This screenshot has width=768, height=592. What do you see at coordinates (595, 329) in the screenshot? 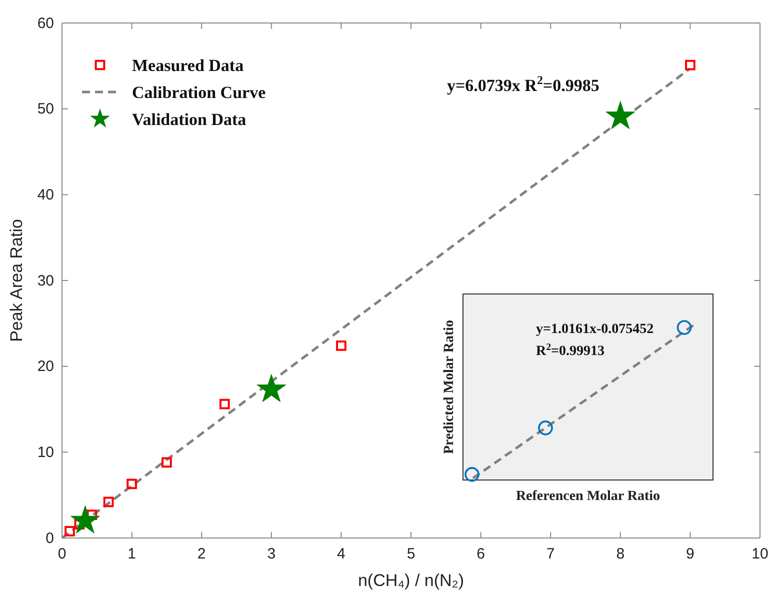
I see `annotation: y=1.0161x-0.075452` at bounding box center [595, 329].